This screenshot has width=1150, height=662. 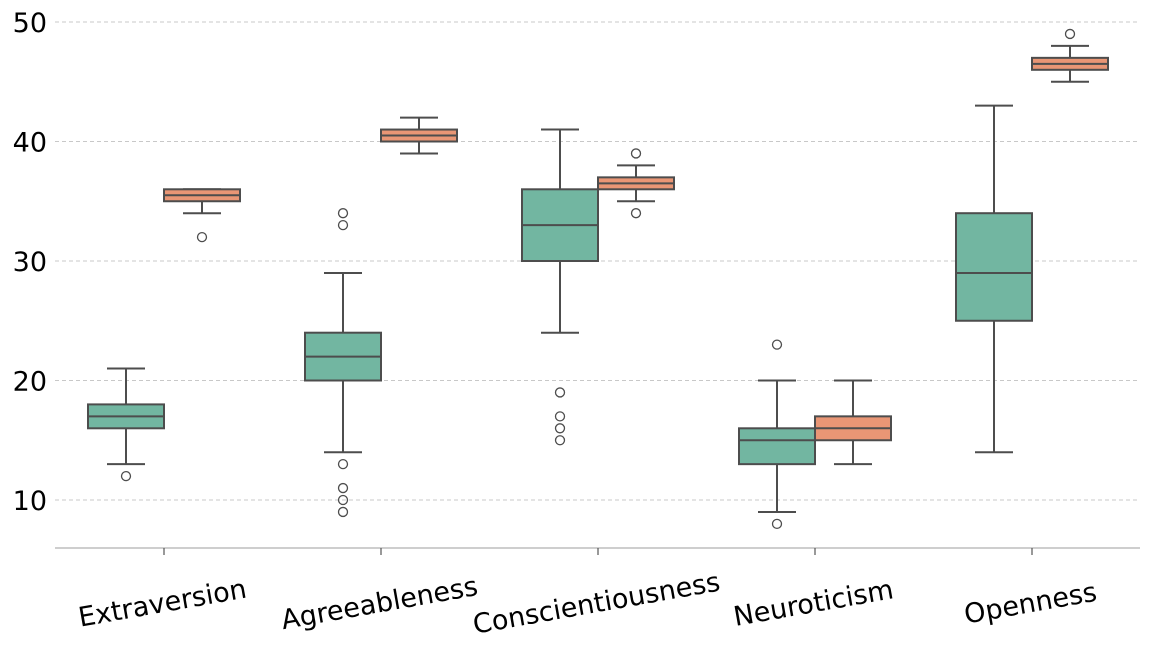 I want to click on y-tick-label-40: 40, so click(x=30, y=143).